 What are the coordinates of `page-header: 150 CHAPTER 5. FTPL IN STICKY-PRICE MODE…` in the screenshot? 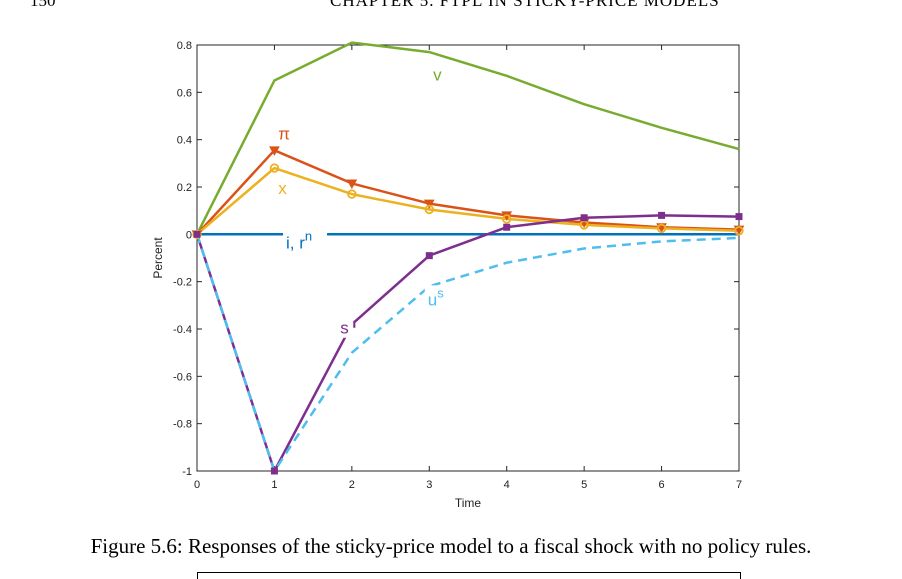 It's located at (451, 5).